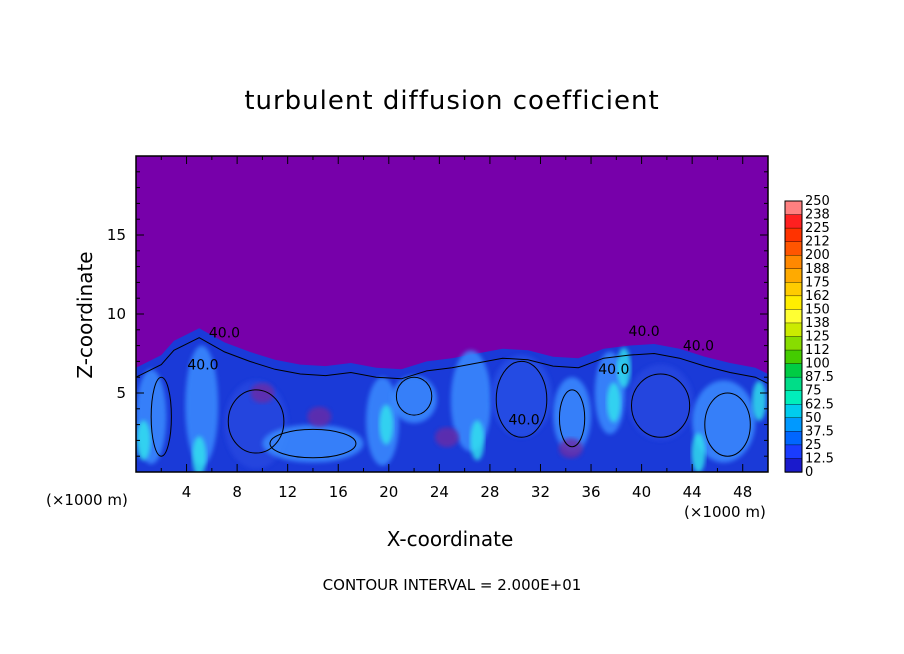  What do you see at coordinates (116, 314) in the screenshot?
I see `y-tick-label: 10` at bounding box center [116, 314].